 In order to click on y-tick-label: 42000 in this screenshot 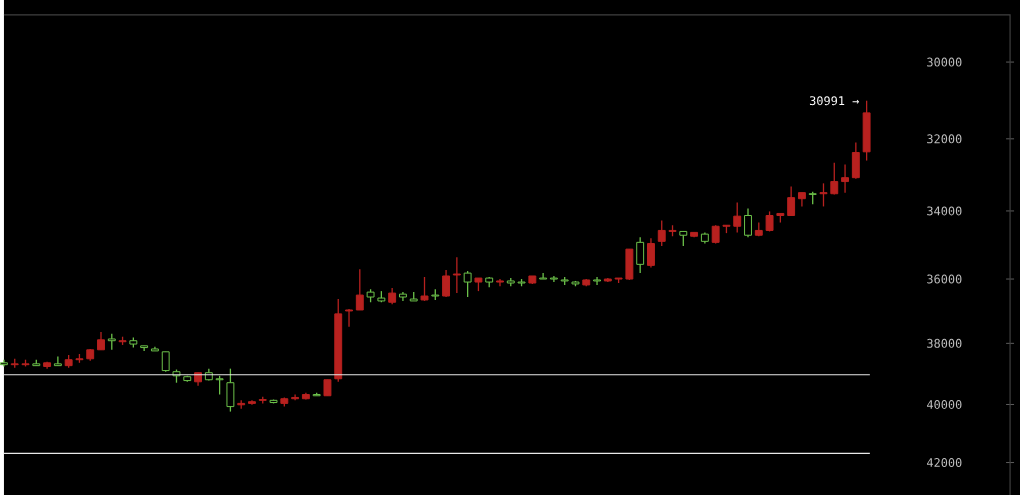, I will do `click(944, 463)`.